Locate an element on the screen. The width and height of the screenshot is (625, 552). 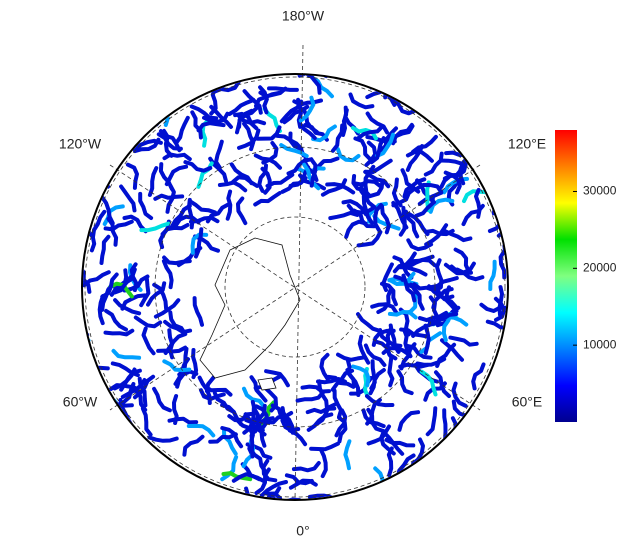
longitude-label: 60°W is located at coordinates (80, 402).